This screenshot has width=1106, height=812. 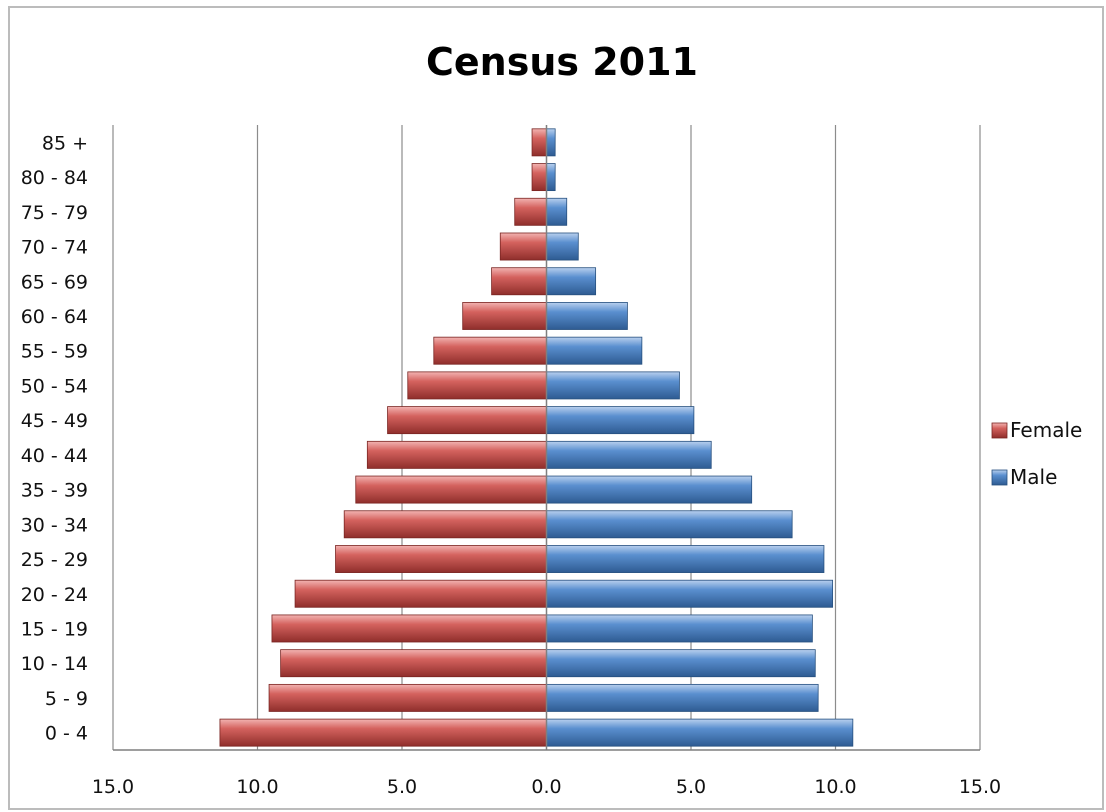 I want to click on y-category-label: 15 - 19, so click(x=54, y=629).